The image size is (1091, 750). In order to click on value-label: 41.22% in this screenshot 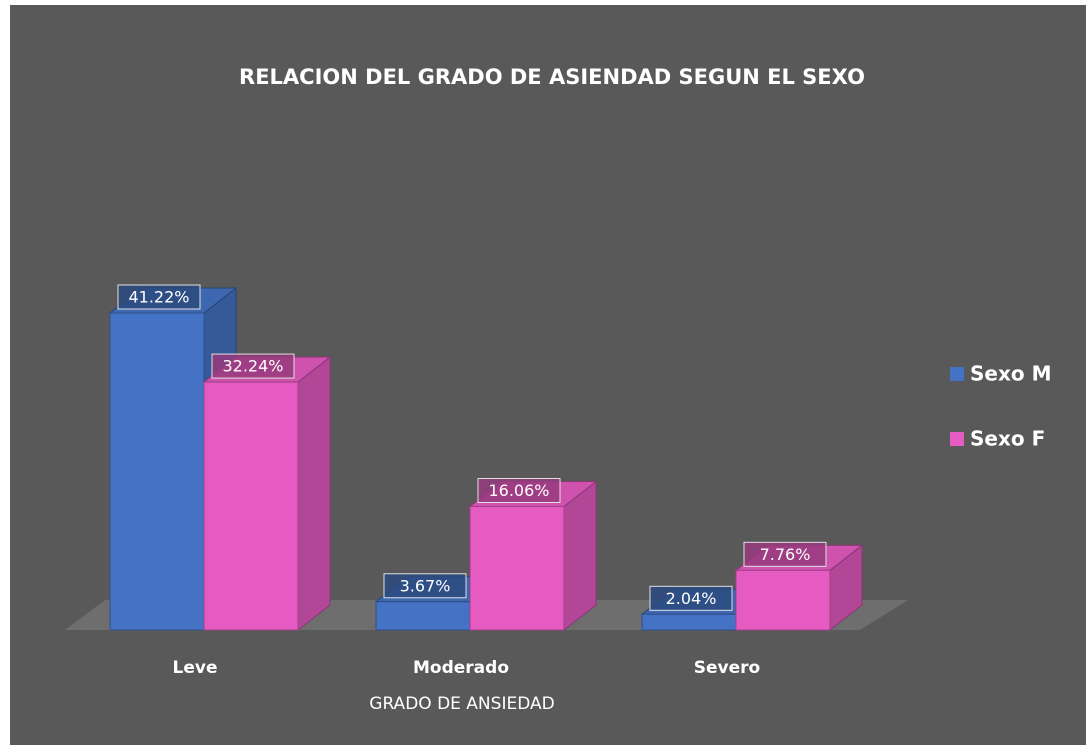, I will do `click(158, 297)`.